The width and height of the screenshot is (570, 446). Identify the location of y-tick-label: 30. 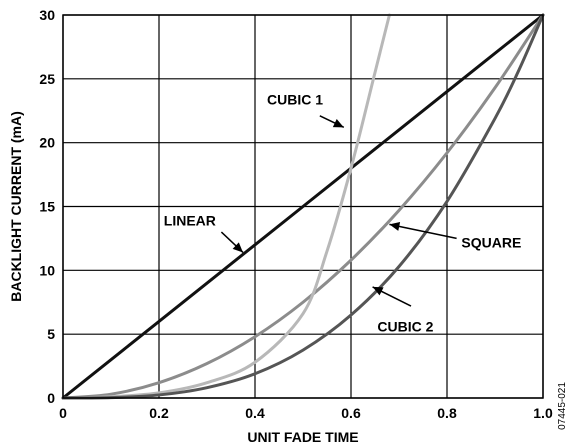
(47, 15).